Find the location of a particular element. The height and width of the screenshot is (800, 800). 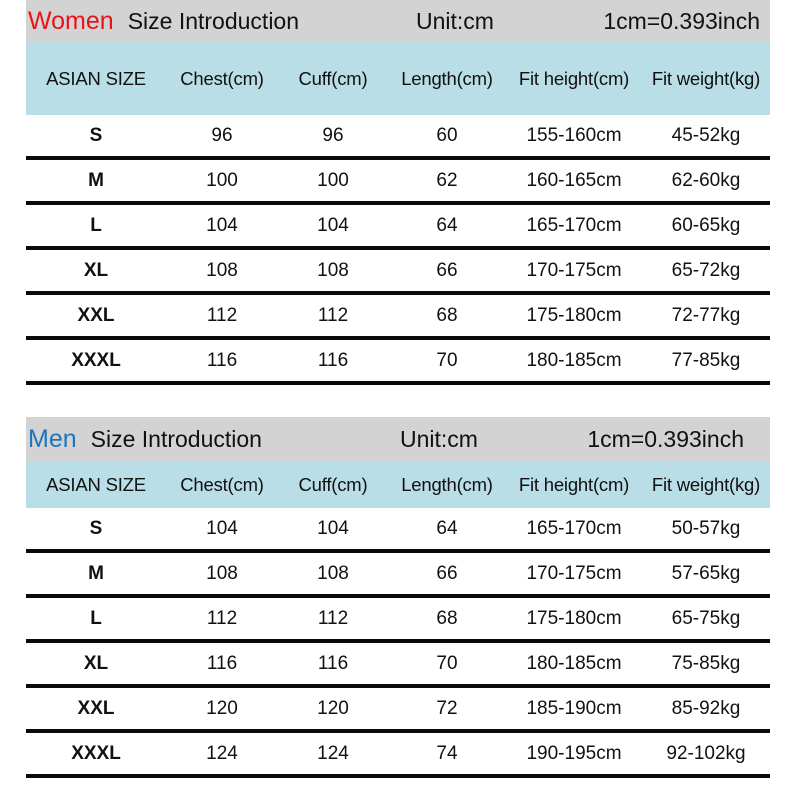

table-row: S 104 104 64 165-170cm 50-57kg is located at coordinates (398, 530).